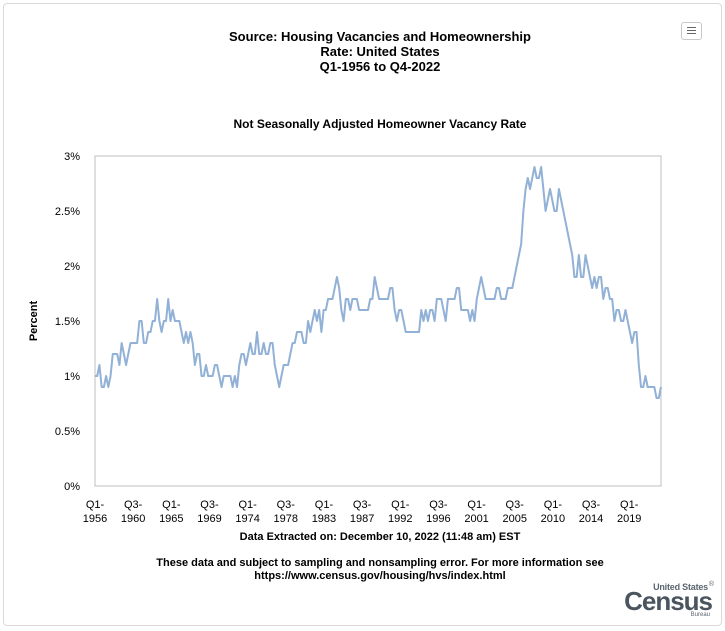  I want to click on x-tick-label: Q1-1965, so click(171, 512).